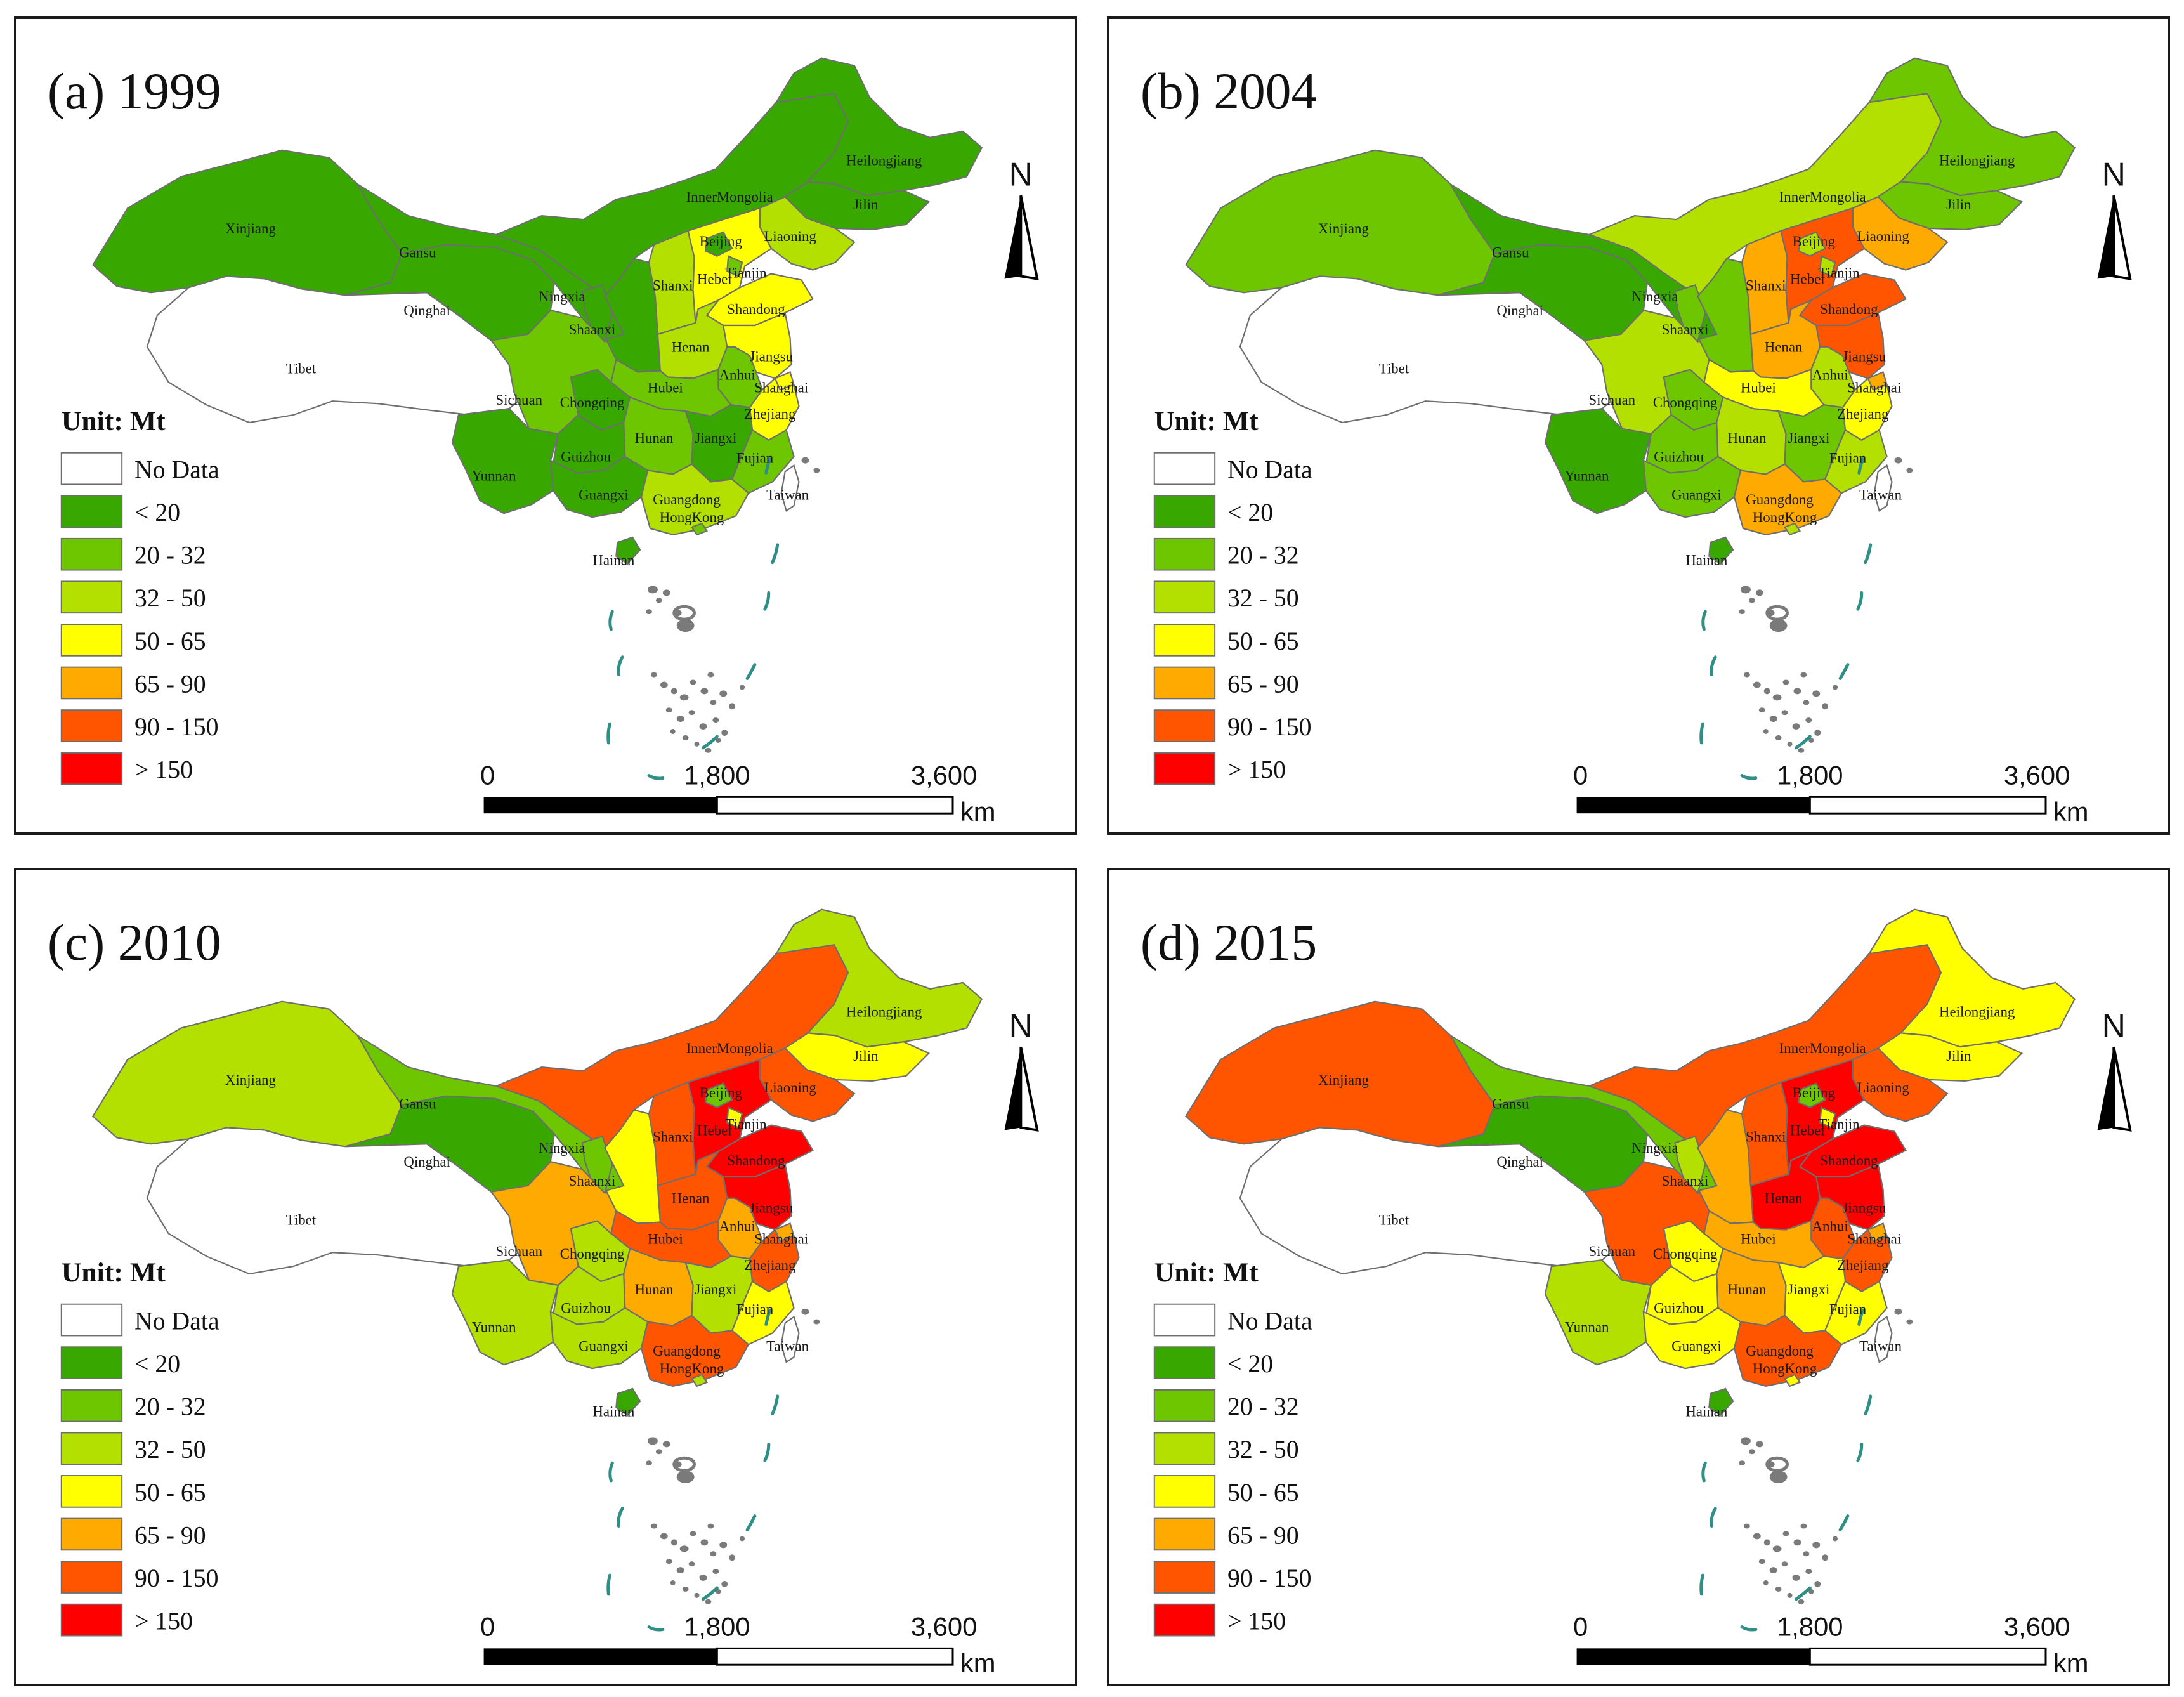  I want to click on panel-title: (b) 2004, so click(1229, 91).